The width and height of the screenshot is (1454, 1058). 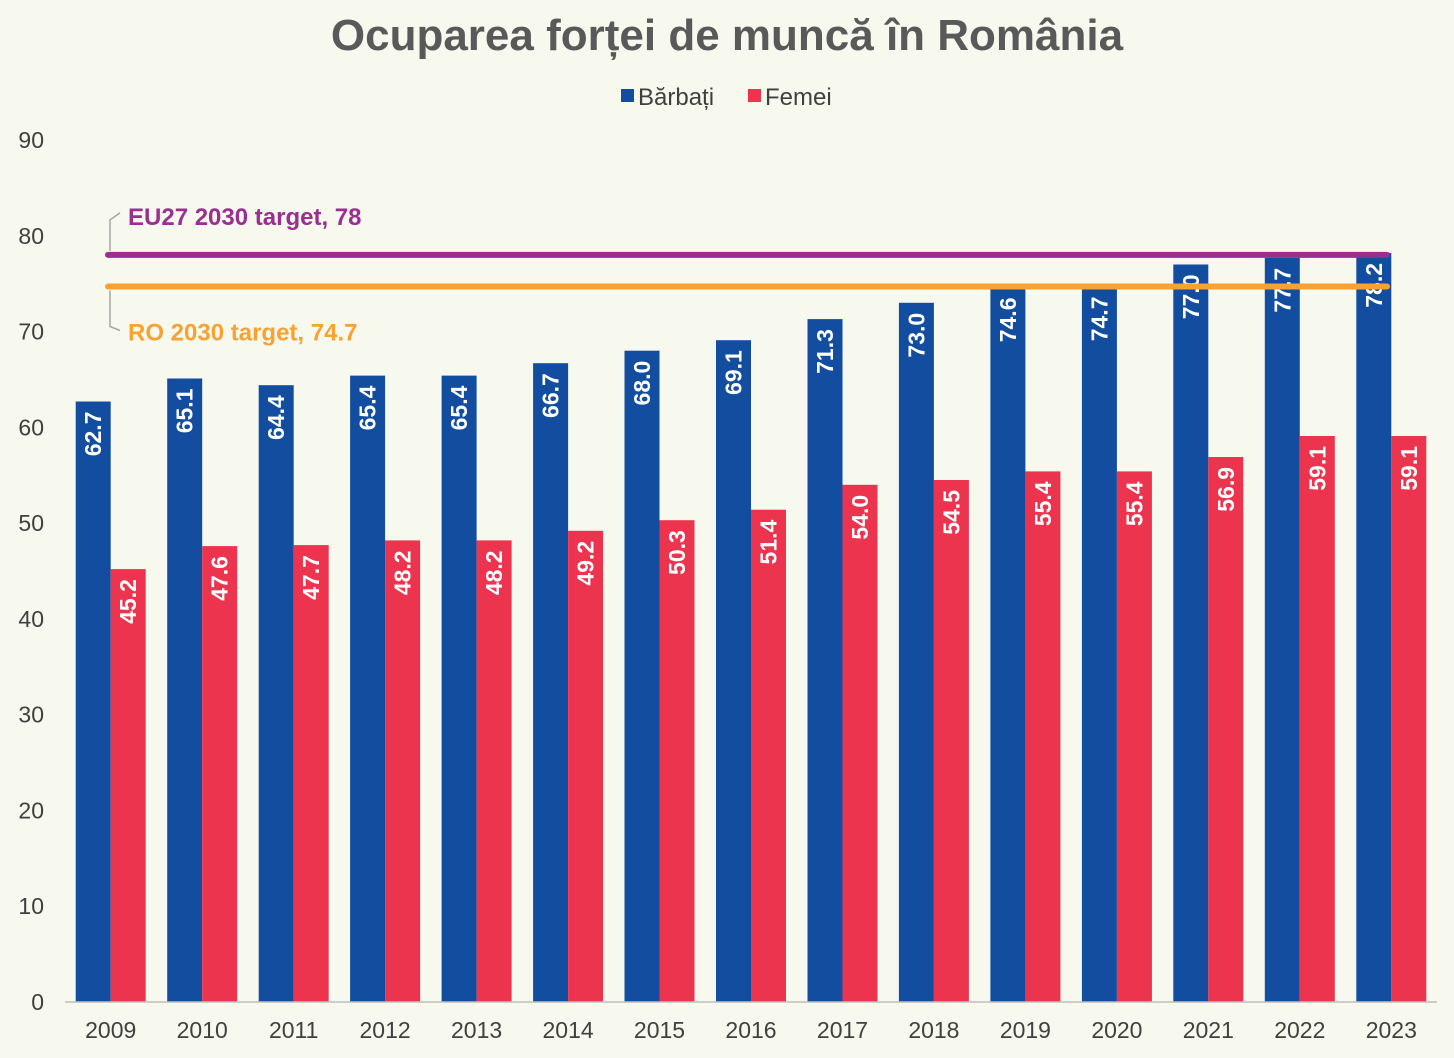 What do you see at coordinates (31, 715) in the screenshot?
I see `y-tick-label: 30` at bounding box center [31, 715].